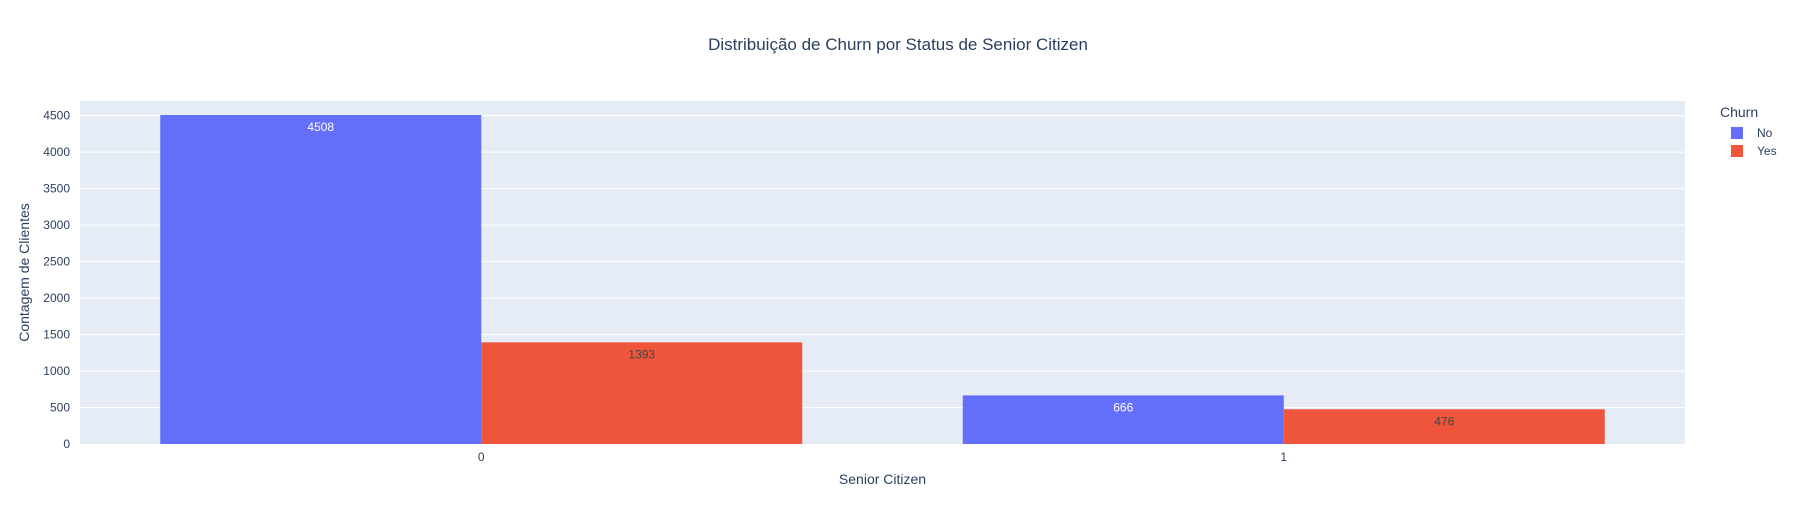 The image size is (1796, 525). I want to click on y-axis-ticks: 0 500 1000 1500 2000 2500 3000 3500 4000 4500, so click(56, 280).